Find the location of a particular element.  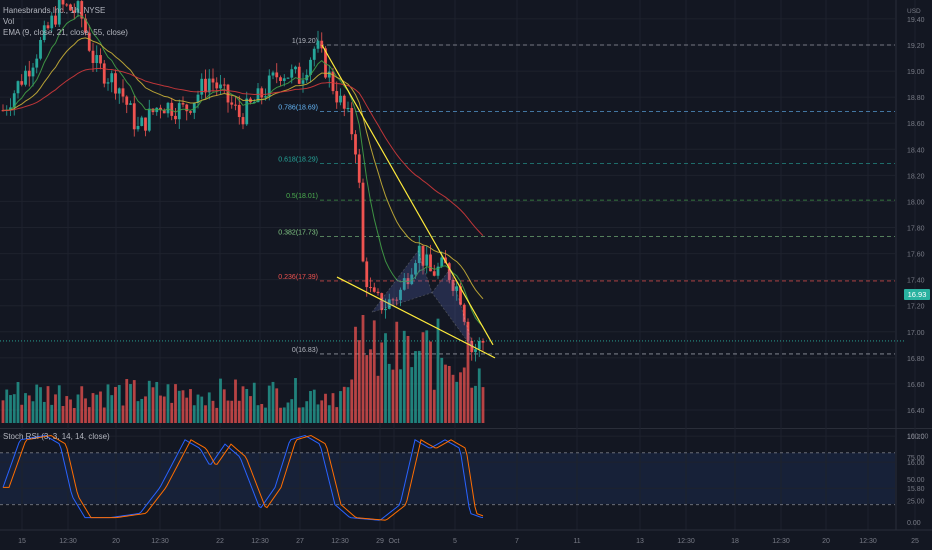

time-axis-label: Oct is located at coordinates (394, 541).